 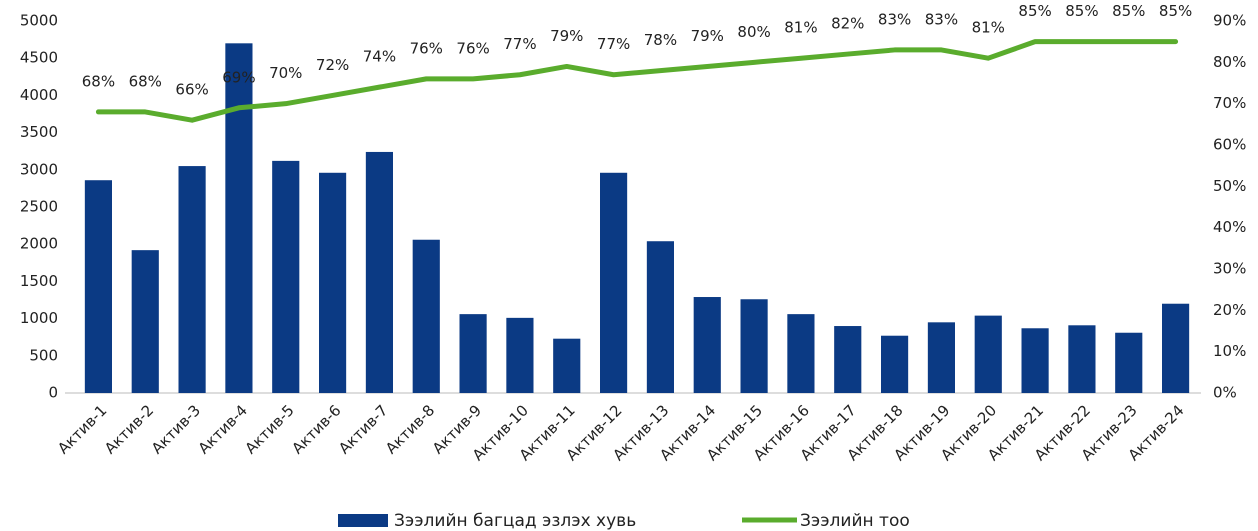 I want to click on y2-tick-label: 40%, so click(x=1229, y=227).